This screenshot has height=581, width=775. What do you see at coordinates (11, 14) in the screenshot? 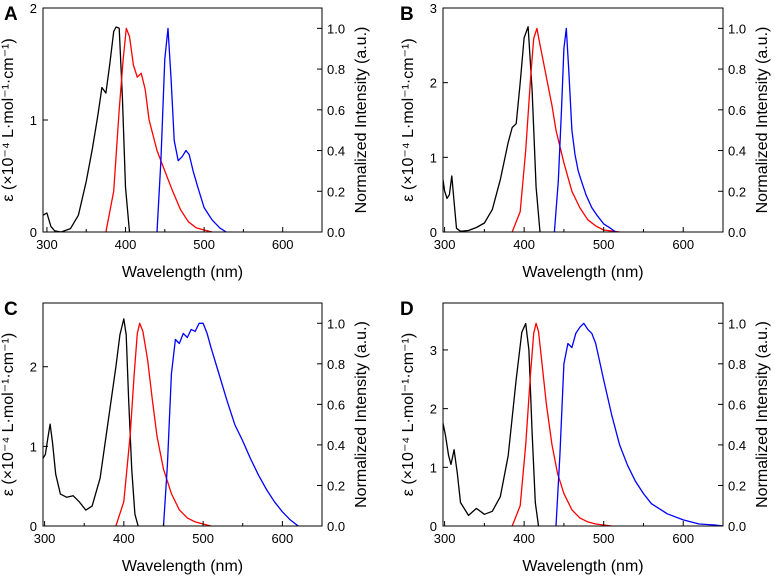
I see `panel-letter: A` at bounding box center [11, 14].